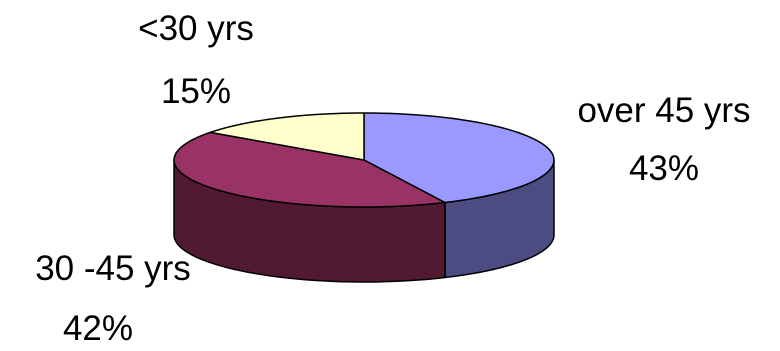  I want to click on slice-label-under30-percent: 15%, so click(196, 91).